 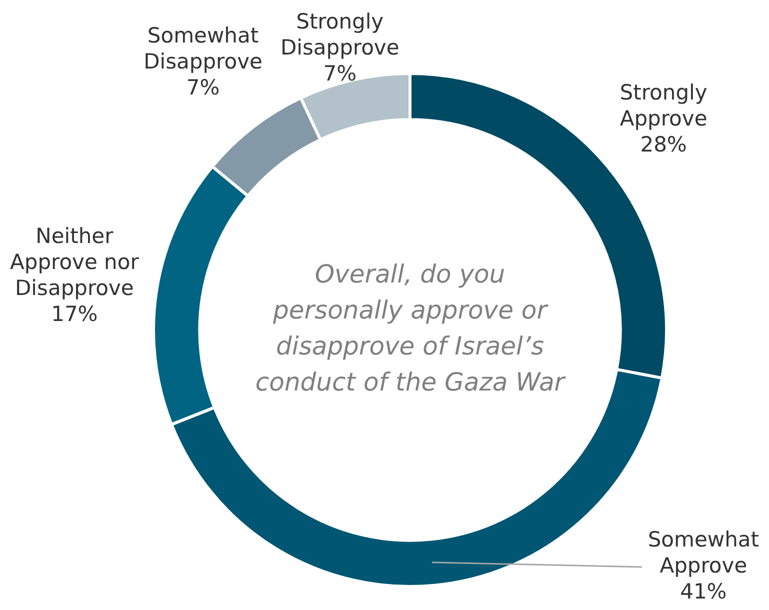 I want to click on slice-label: Neither Approve nor Disapprove, so click(x=75, y=262).